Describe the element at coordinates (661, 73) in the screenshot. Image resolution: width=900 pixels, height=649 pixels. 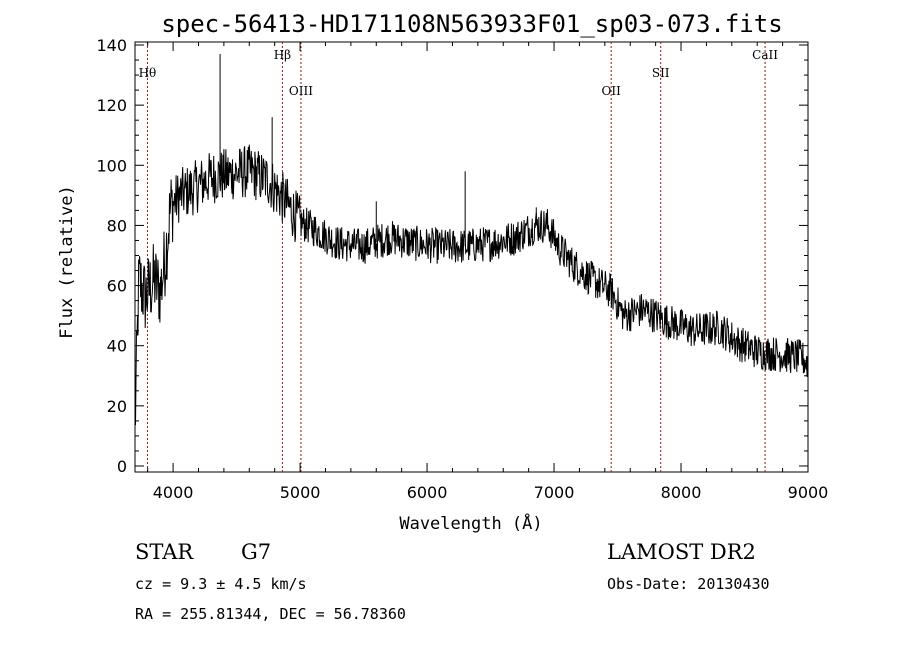
I see `line-marker-label: SII` at that location.